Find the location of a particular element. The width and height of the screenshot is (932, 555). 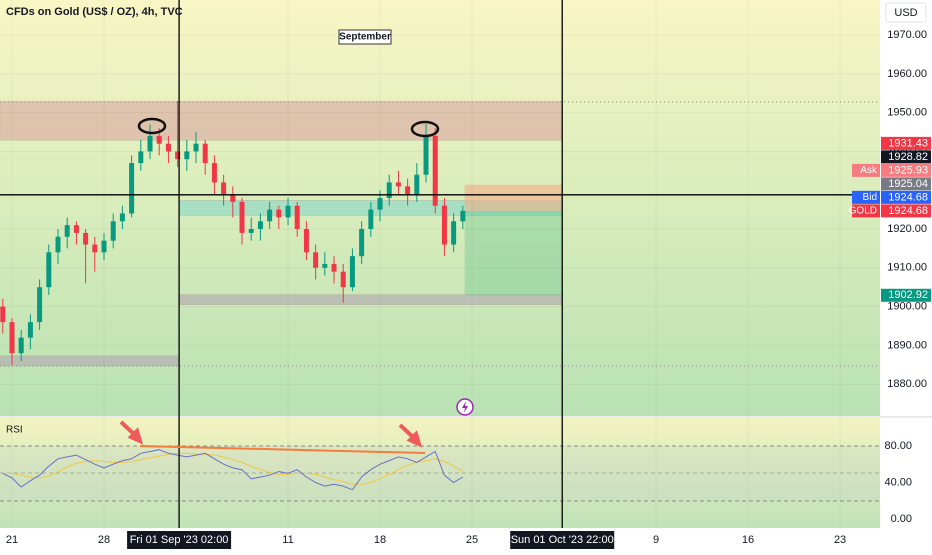

x-tick-label: 18 is located at coordinates (380, 540).